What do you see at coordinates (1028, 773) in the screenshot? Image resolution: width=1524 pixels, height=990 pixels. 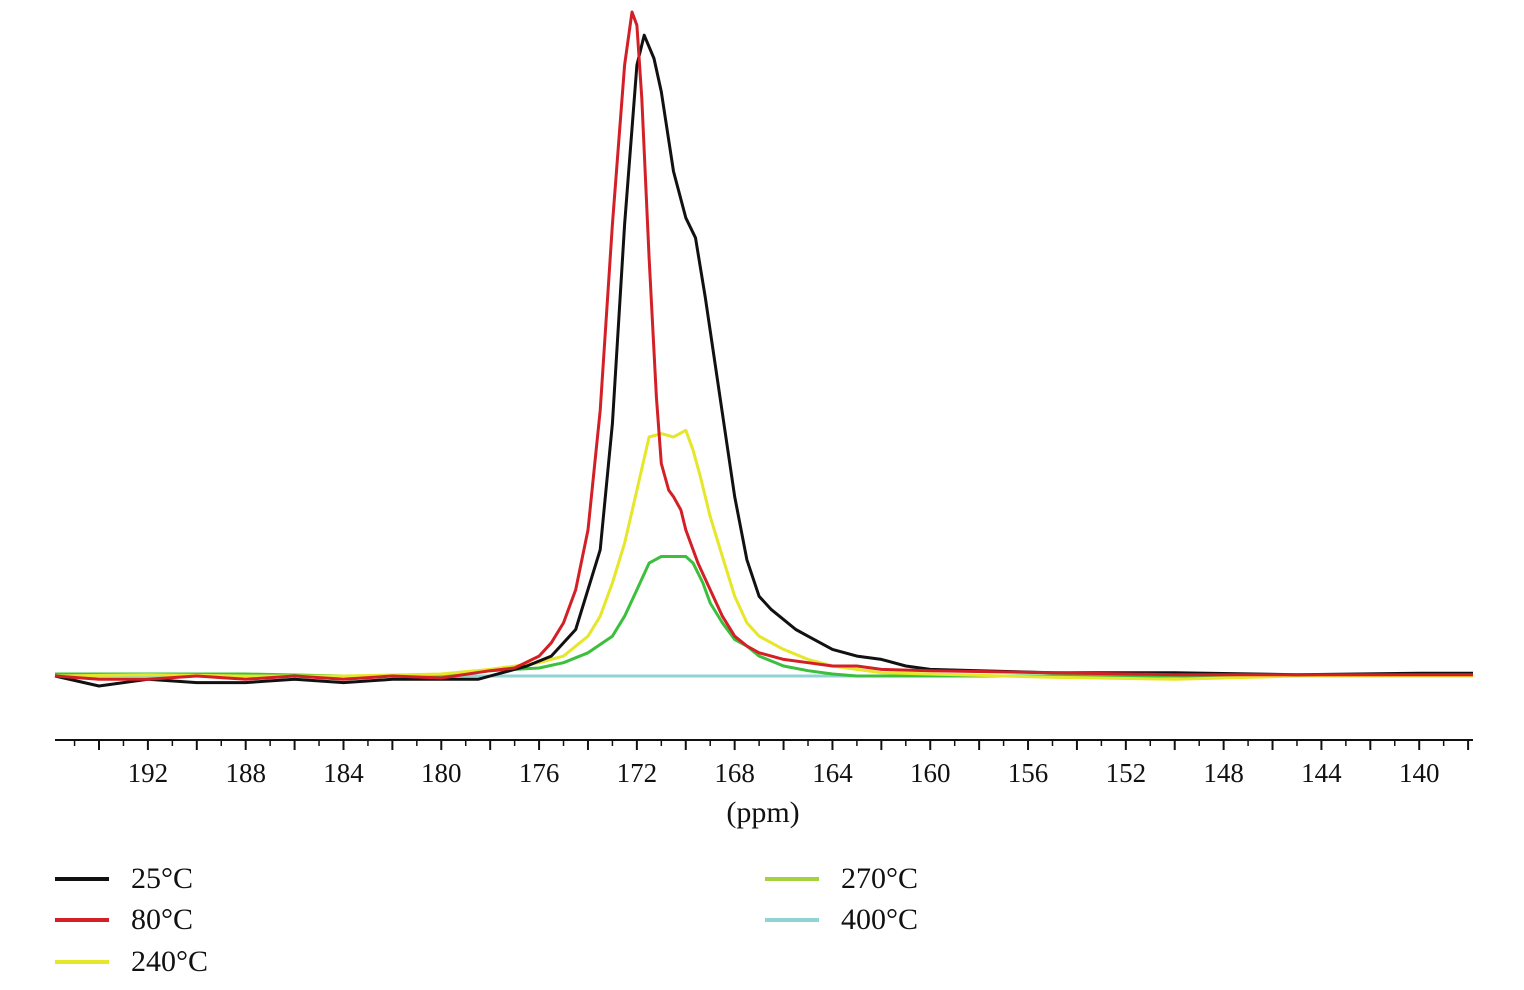 I see `x-tick-label: 156` at bounding box center [1028, 773].